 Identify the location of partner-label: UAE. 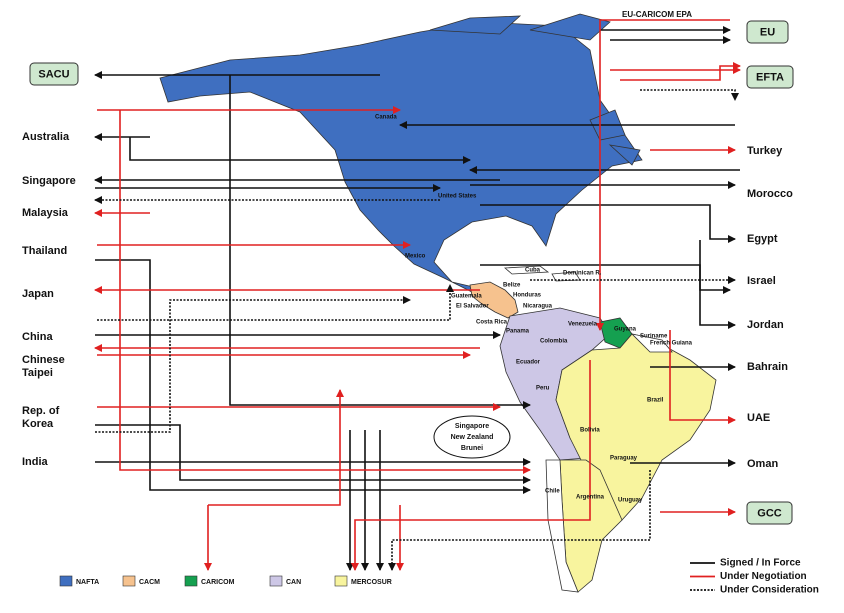
(758, 418).